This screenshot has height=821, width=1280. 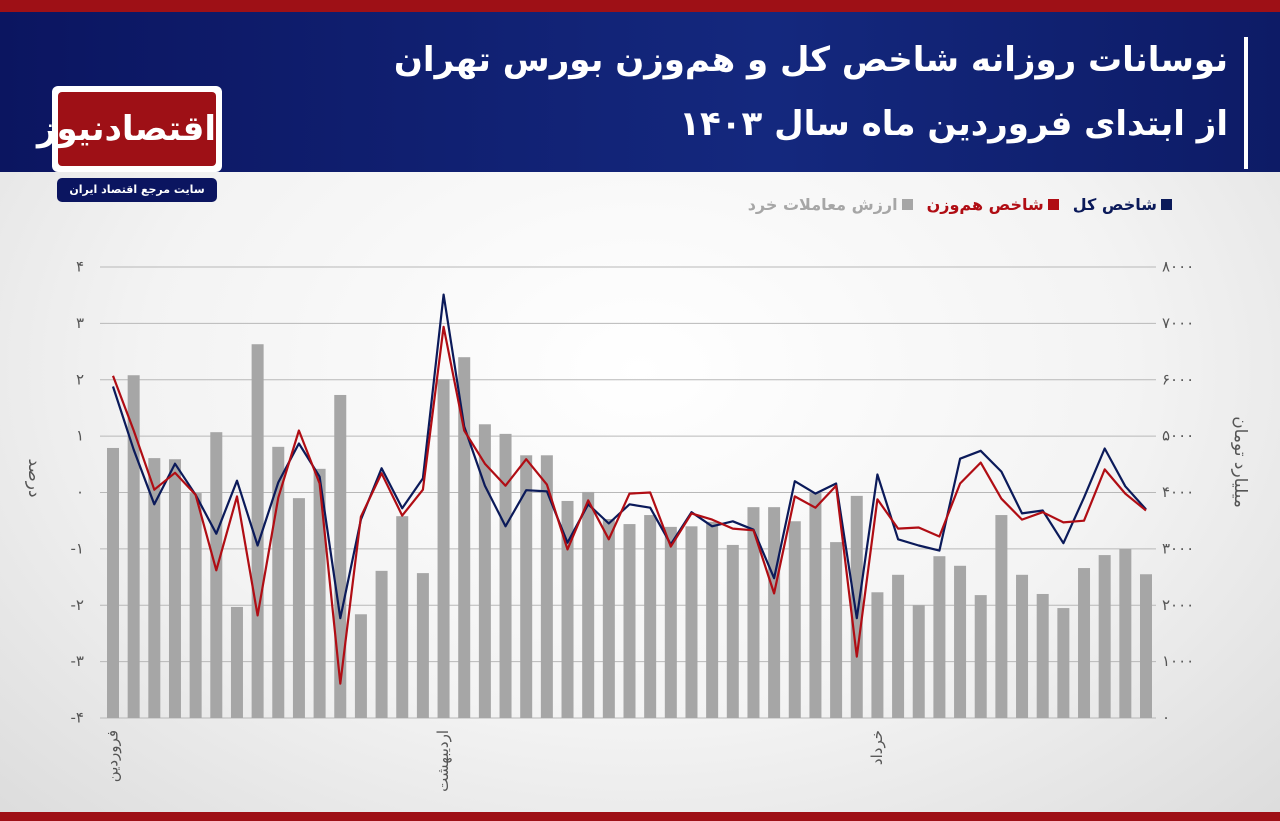 What do you see at coordinates (77, 718) in the screenshot?
I see `y-tick-label: -۴` at bounding box center [77, 718].